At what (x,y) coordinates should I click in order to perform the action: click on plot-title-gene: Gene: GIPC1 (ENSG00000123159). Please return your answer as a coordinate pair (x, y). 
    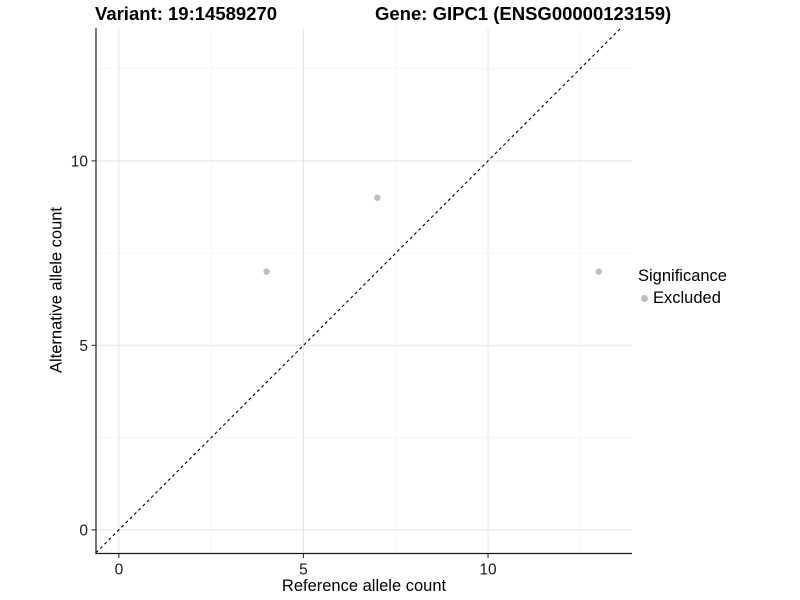
    Looking at the image, I should click on (523, 13).